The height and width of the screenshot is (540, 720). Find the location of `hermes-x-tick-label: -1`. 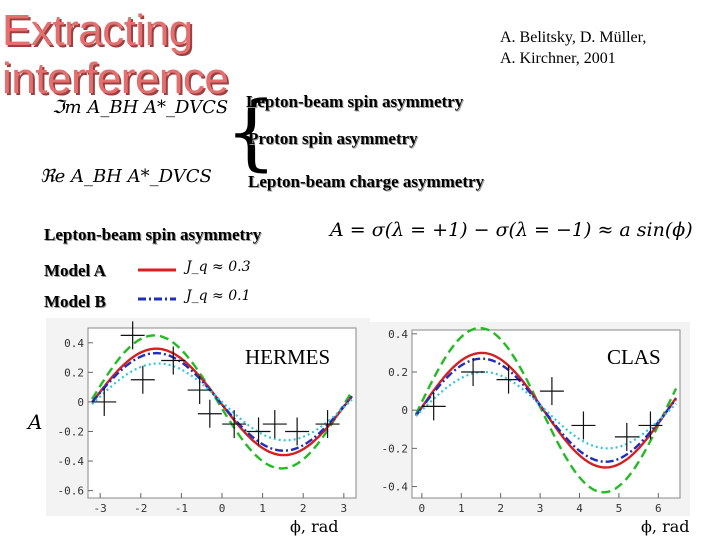

hermes-x-tick-label: -1 is located at coordinates (181, 508).